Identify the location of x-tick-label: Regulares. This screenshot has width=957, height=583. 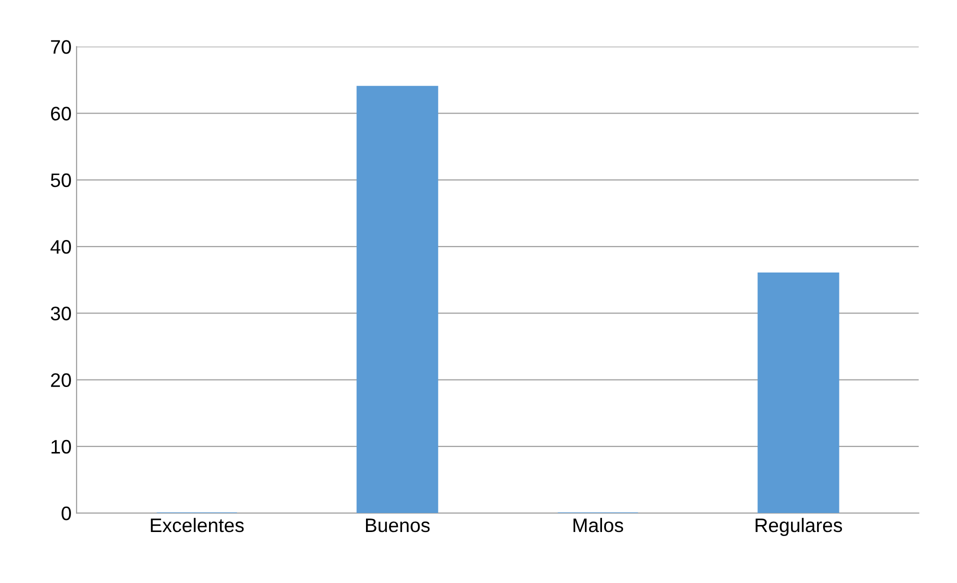
(799, 527).